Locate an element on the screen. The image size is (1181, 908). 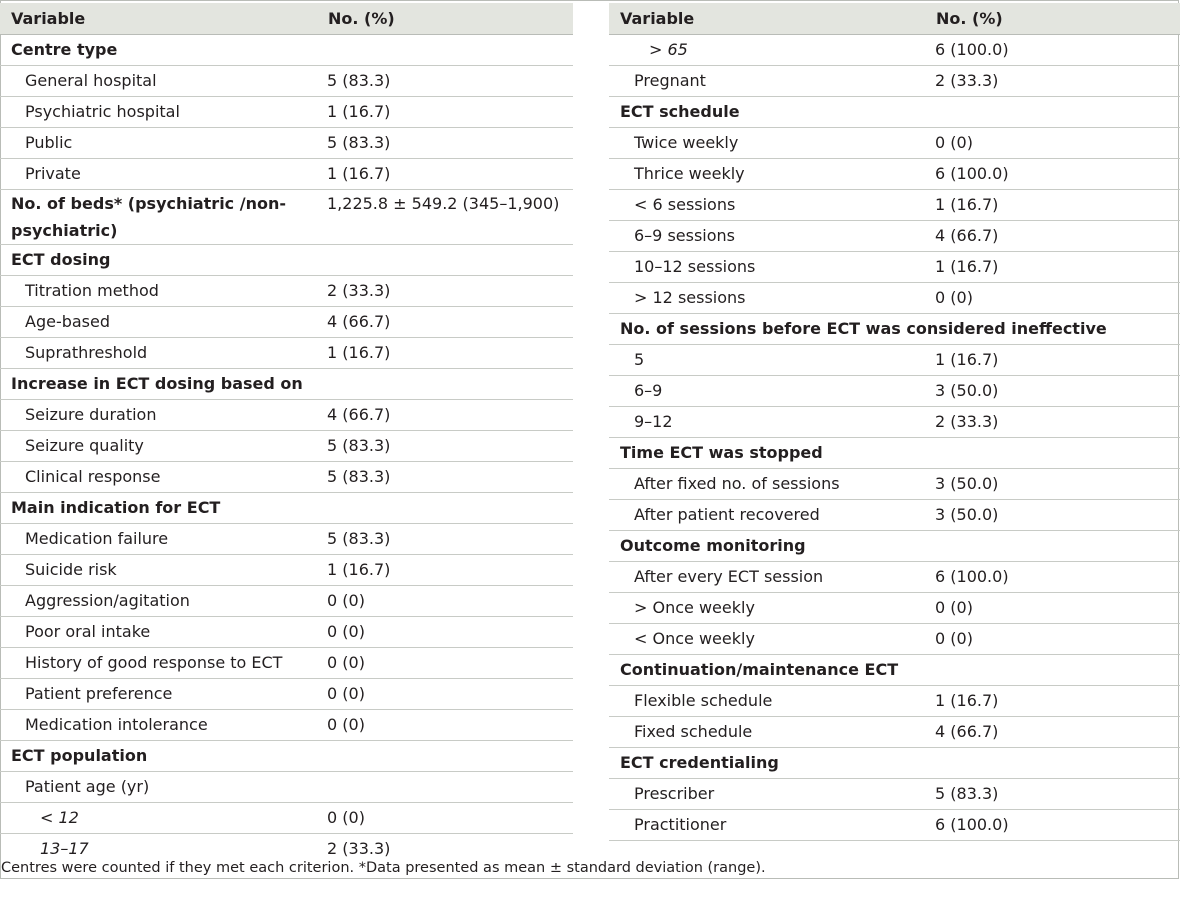
table-row: Suicide risk 1 (16.7) is located at coordinates (286, 570).